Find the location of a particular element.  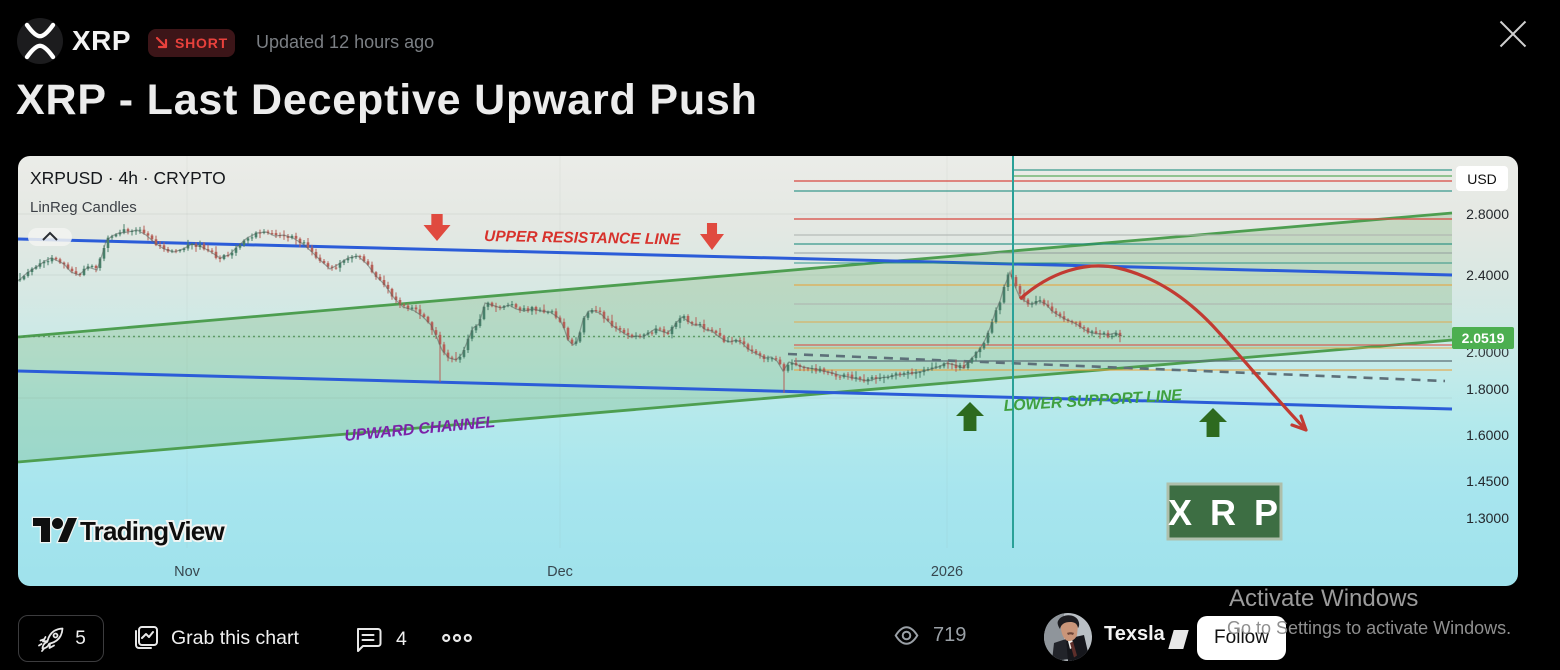

svg-text: LOWER SUPPORT LINE is located at coordinates (1093, 401).